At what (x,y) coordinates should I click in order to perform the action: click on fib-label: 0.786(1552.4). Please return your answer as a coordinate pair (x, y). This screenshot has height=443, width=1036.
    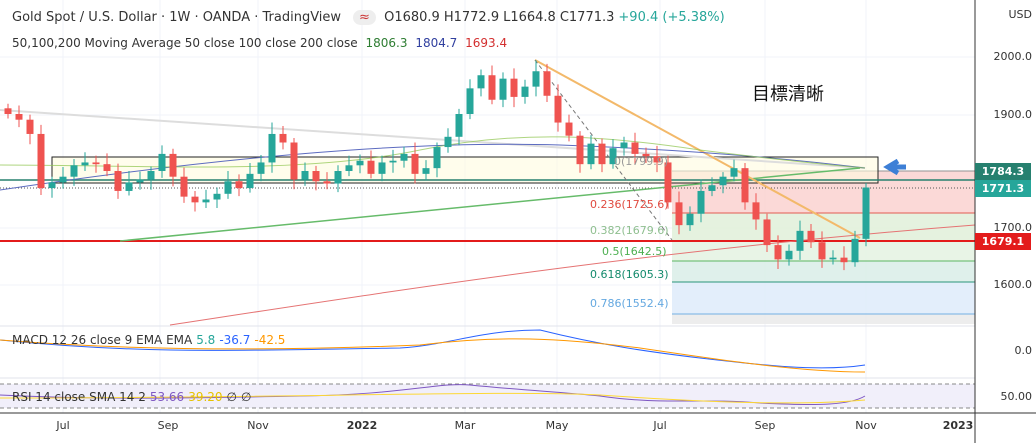
    Looking at the image, I should click on (629, 303).